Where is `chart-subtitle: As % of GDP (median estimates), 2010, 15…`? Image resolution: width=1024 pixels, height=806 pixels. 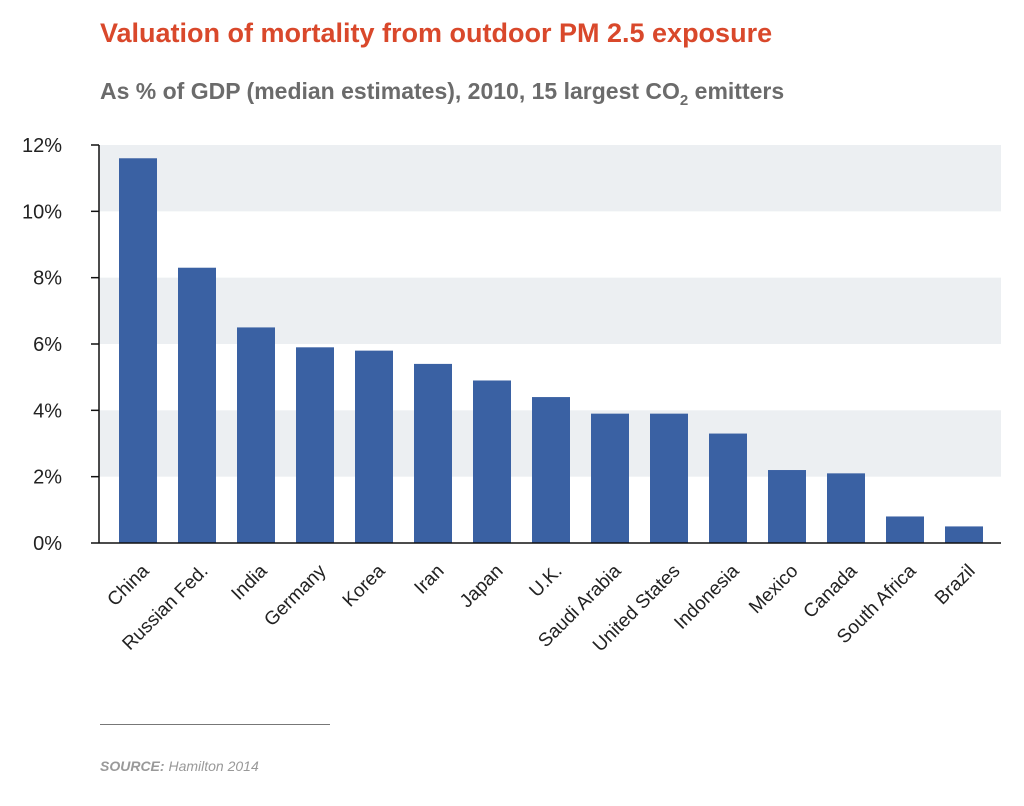 chart-subtitle: As % of GDP (median estimates), 2010, 15… is located at coordinates (442, 93).